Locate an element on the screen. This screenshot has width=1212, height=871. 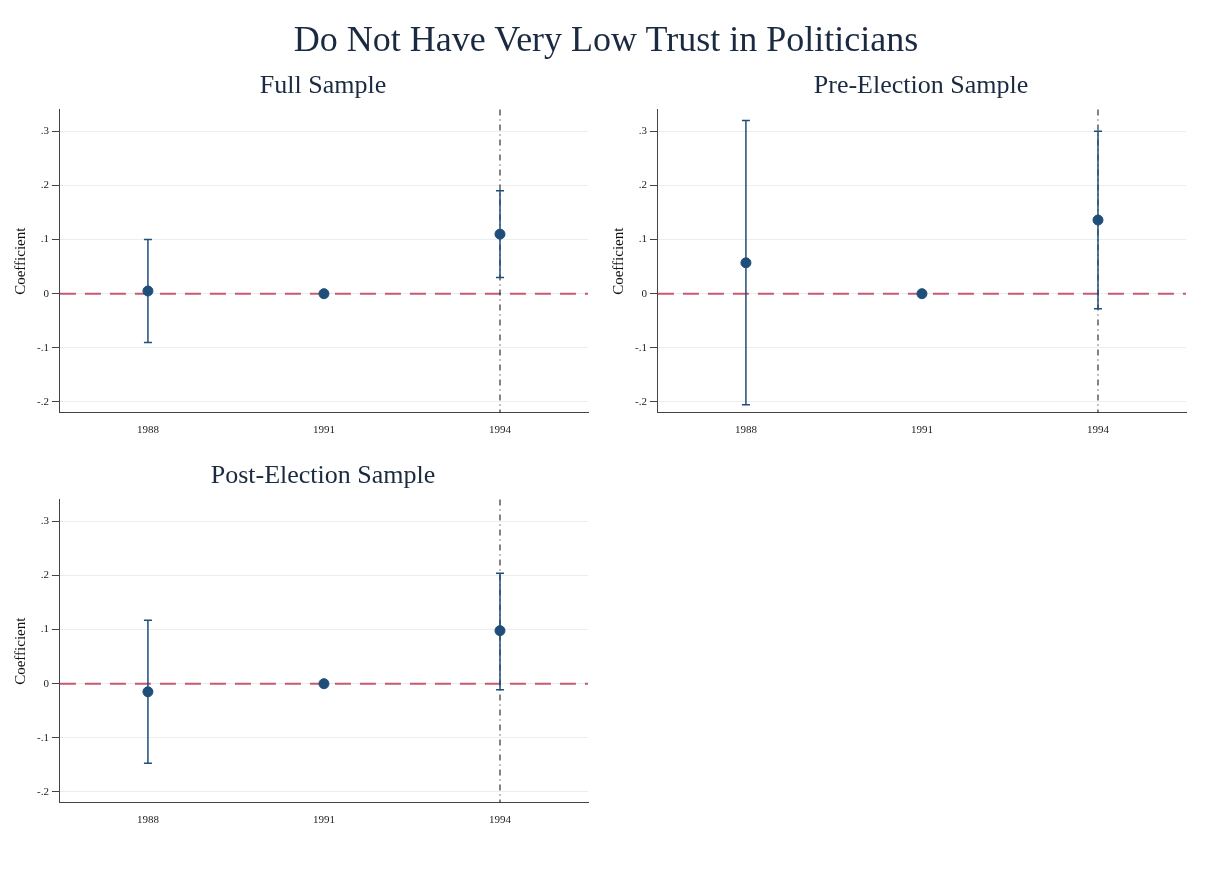
chart-title: Do Not Have Very Low Trust in Politicians is located at coordinates (606, 39).